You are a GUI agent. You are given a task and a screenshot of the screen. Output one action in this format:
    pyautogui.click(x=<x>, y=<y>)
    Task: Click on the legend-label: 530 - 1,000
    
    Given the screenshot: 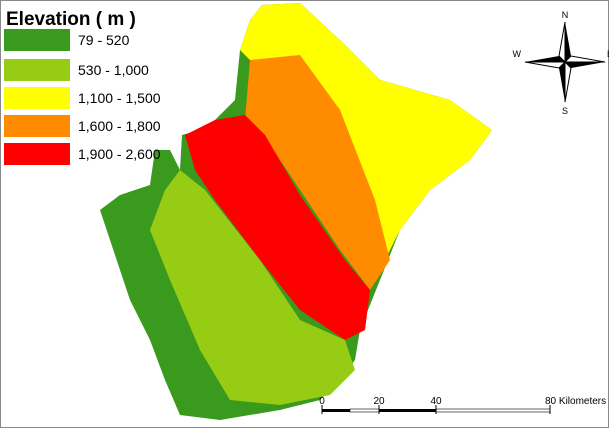 What is the action you would take?
    pyautogui.click(x=113, y=70)
    